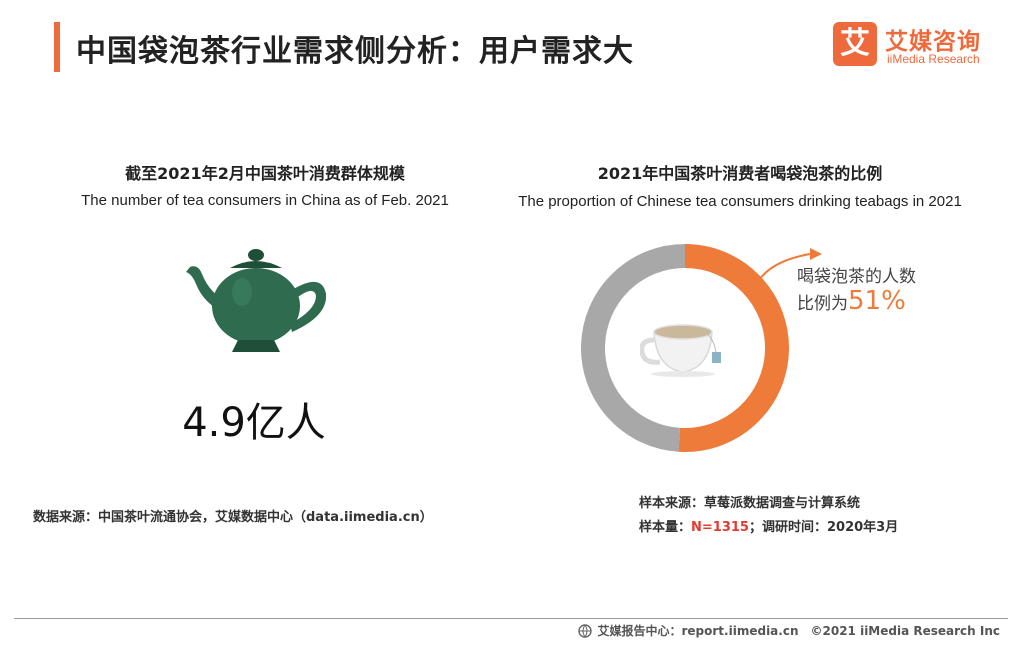 This screenshot has height=654, width=1024. What do you see at coordinates (877, 301) in the screenshot?
I see `callout-percentage: 51%` at bounding box center [877, 301].